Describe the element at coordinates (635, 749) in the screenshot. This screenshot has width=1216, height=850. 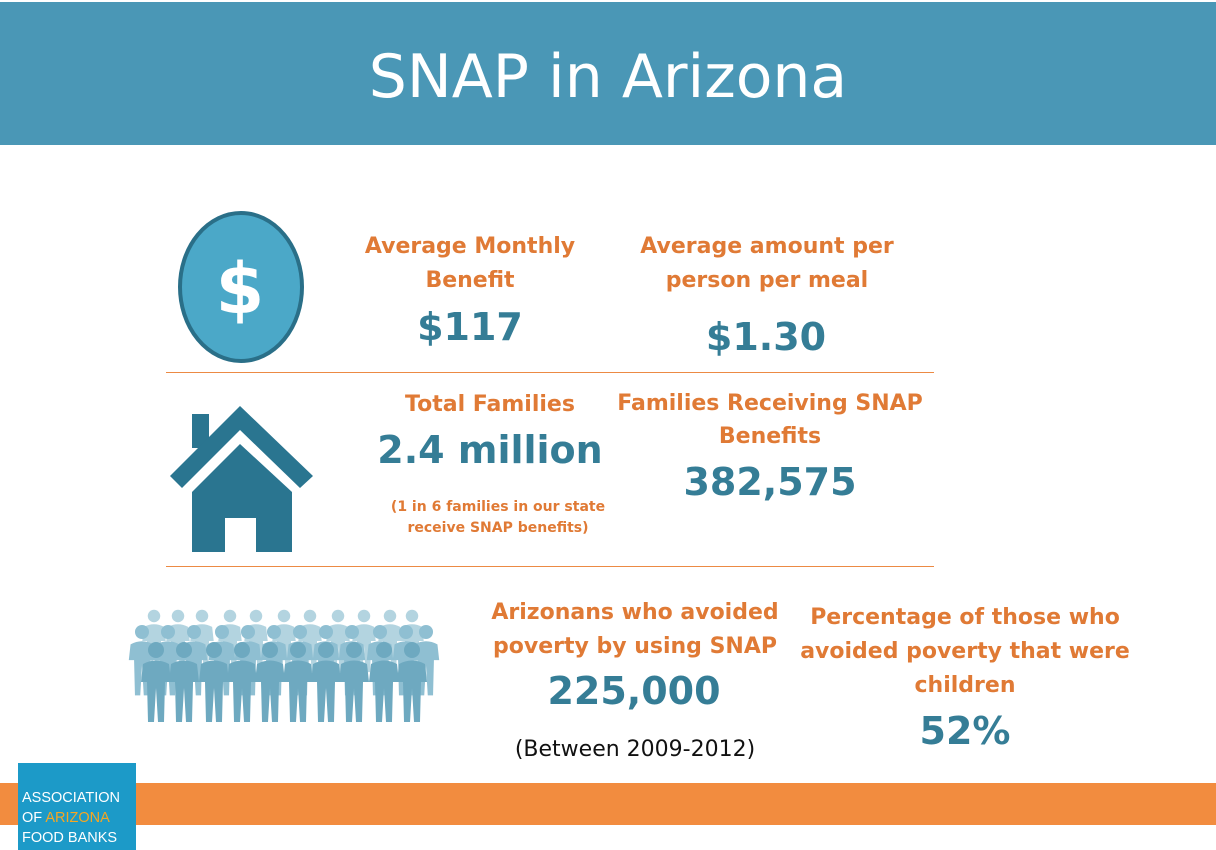
I see `avoided-poverty-period: (Between 2009-2012)` at that location.